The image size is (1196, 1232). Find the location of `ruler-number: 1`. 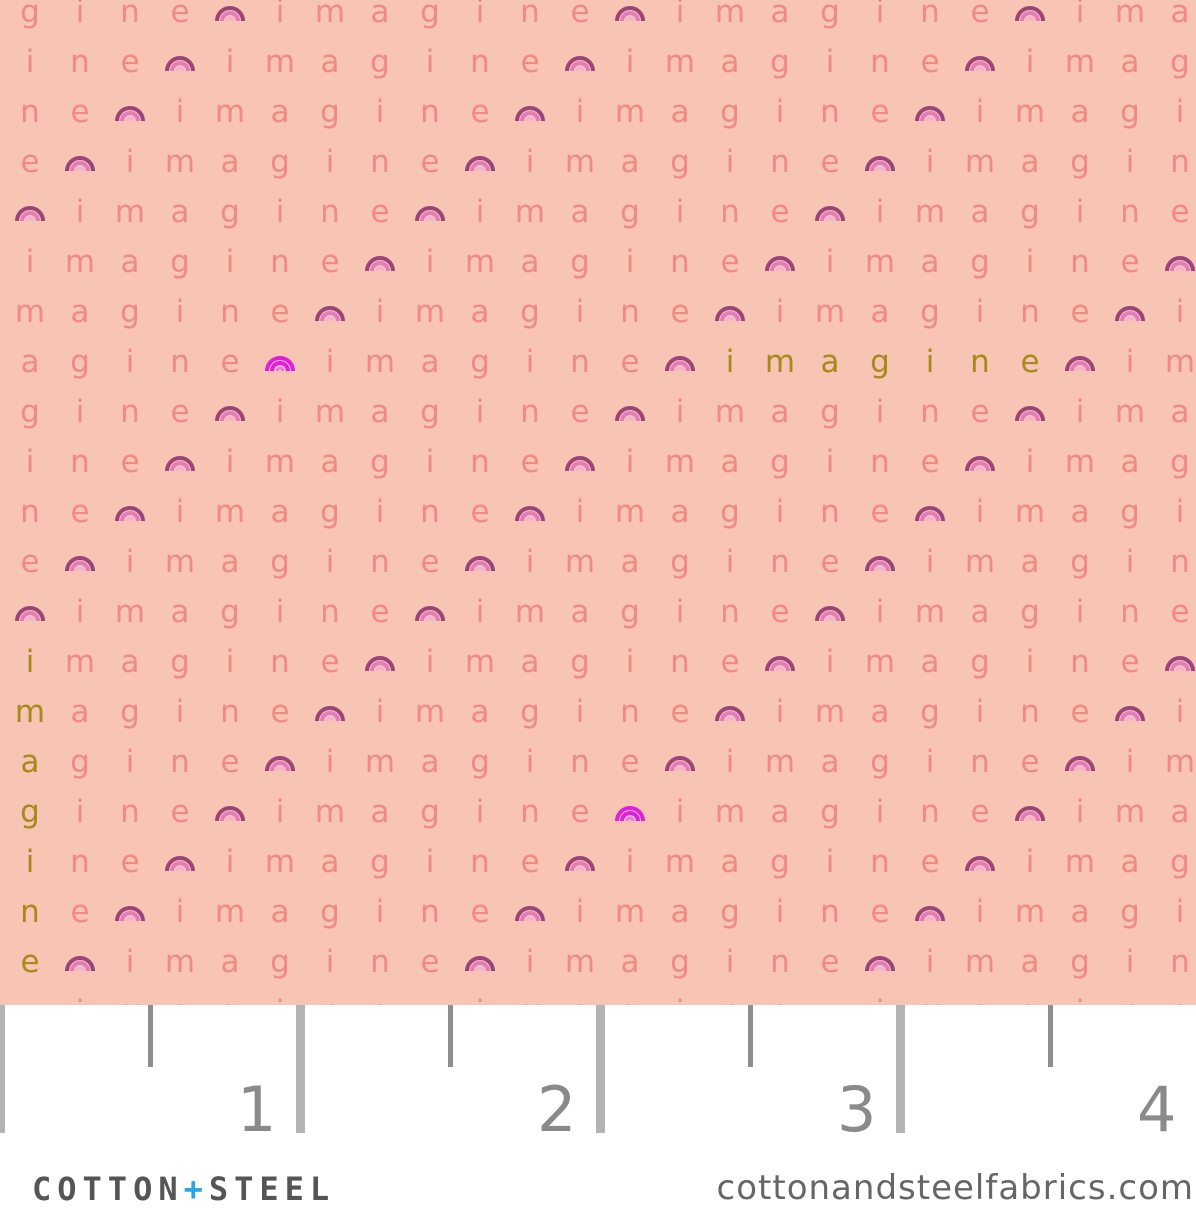

ruler-number: 1 is located at coordinates (257, 1109).